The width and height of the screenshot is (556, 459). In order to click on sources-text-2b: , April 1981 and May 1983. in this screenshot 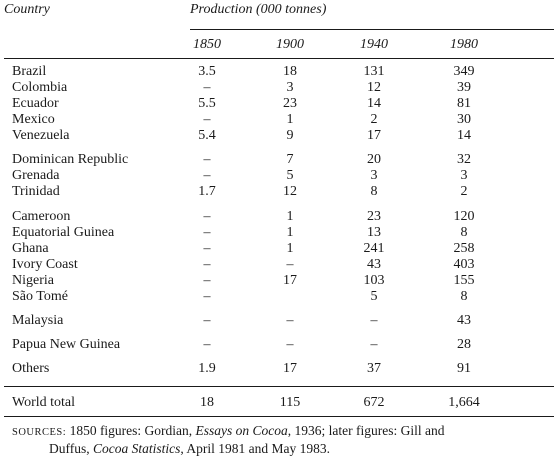, I will do `click(255, 448)`.